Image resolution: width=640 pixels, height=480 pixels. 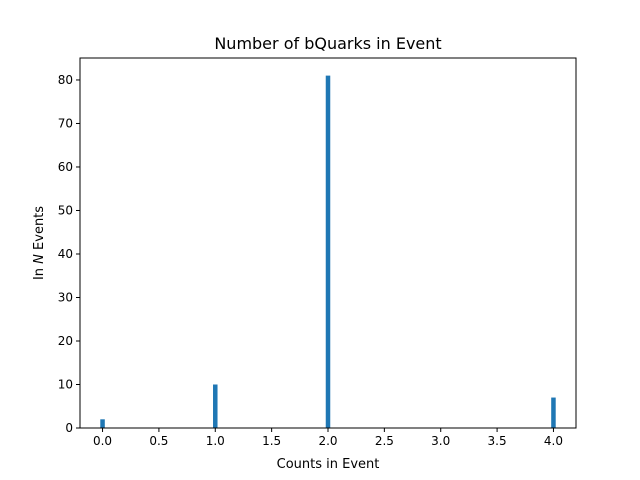 I want to click on y-tick-label: 10, so click(x=65, y=384).